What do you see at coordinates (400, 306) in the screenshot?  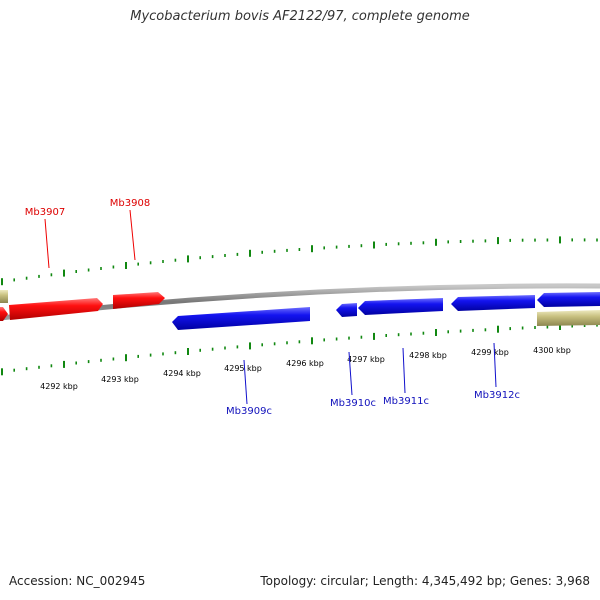 I see `reverse-gene-mb3911c` at bounding box center [400, 306].